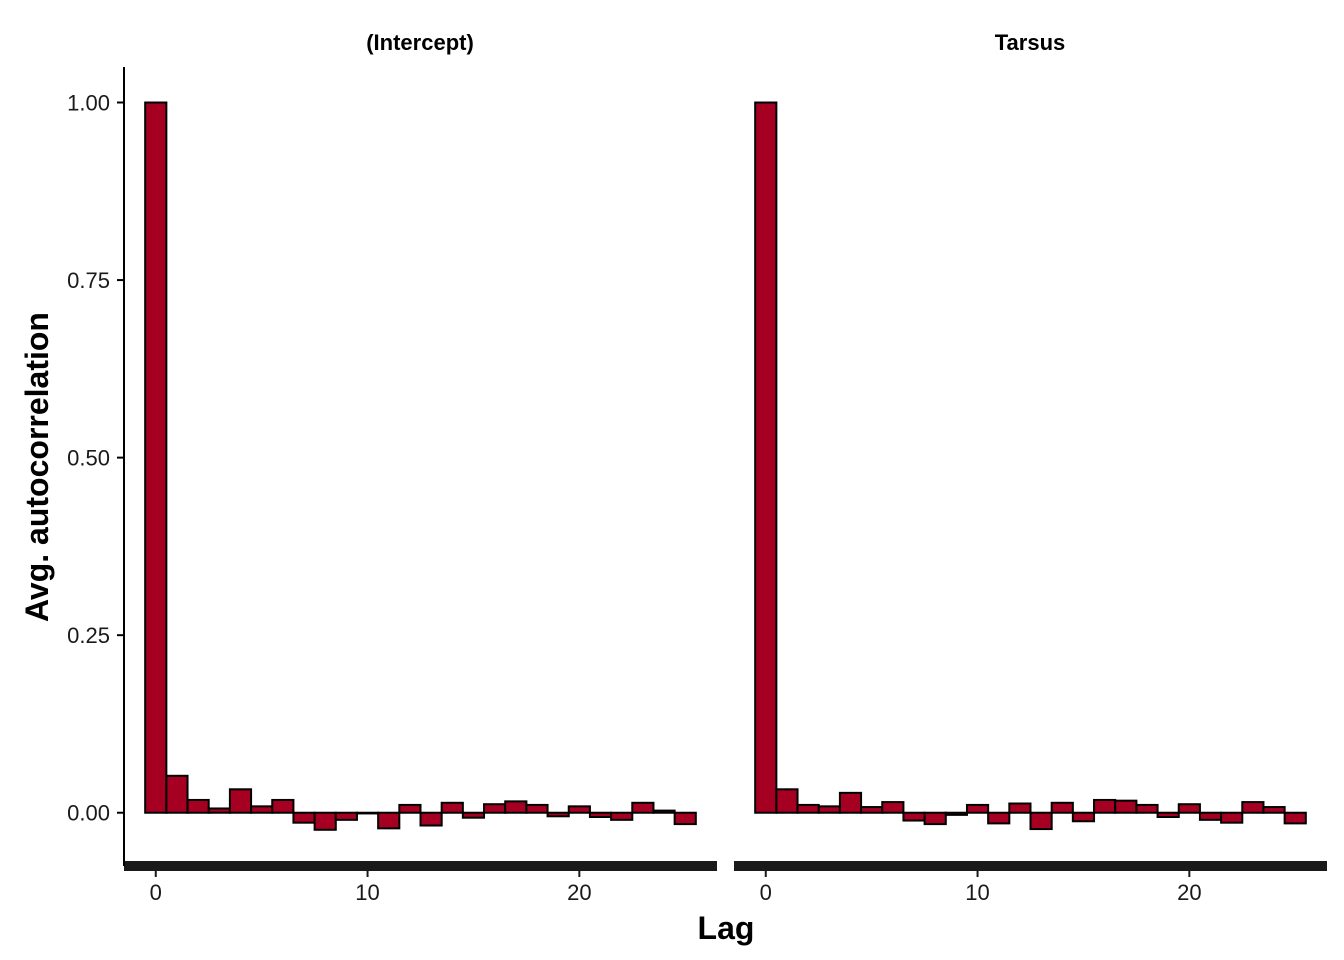 The height and width of the screenshot is (960, 1344). Describe the element at coordinates (88, 813) in the screenshot. I see `y-tick-label: 0.00` at that location.